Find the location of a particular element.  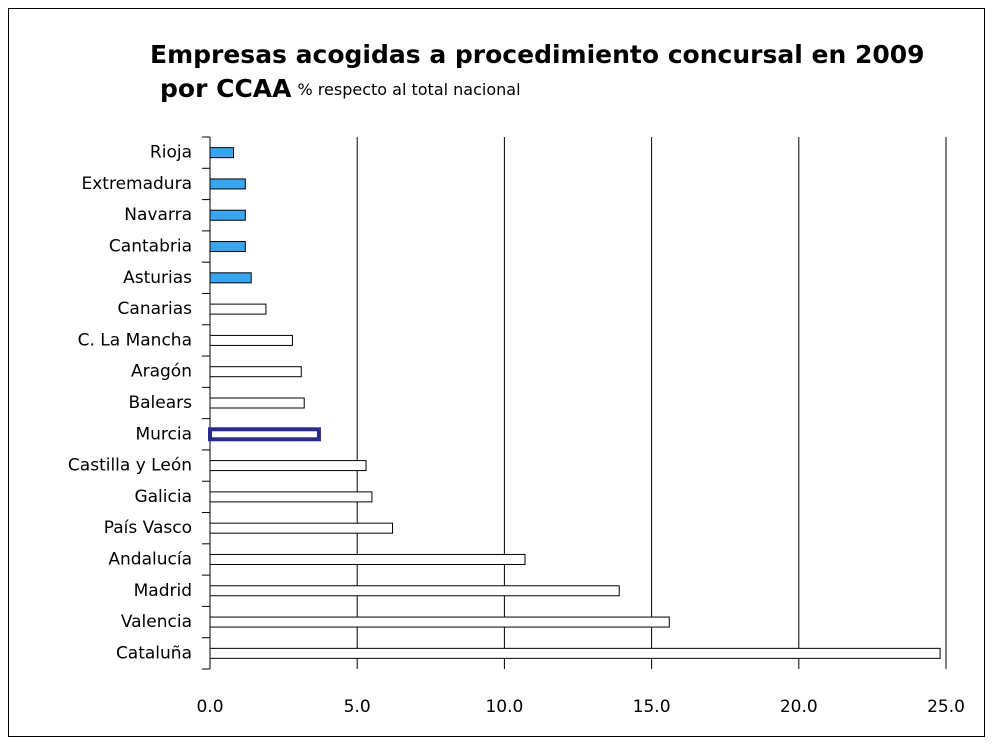

x-tick-label: 5.0 is located at coordinates (357, 707).